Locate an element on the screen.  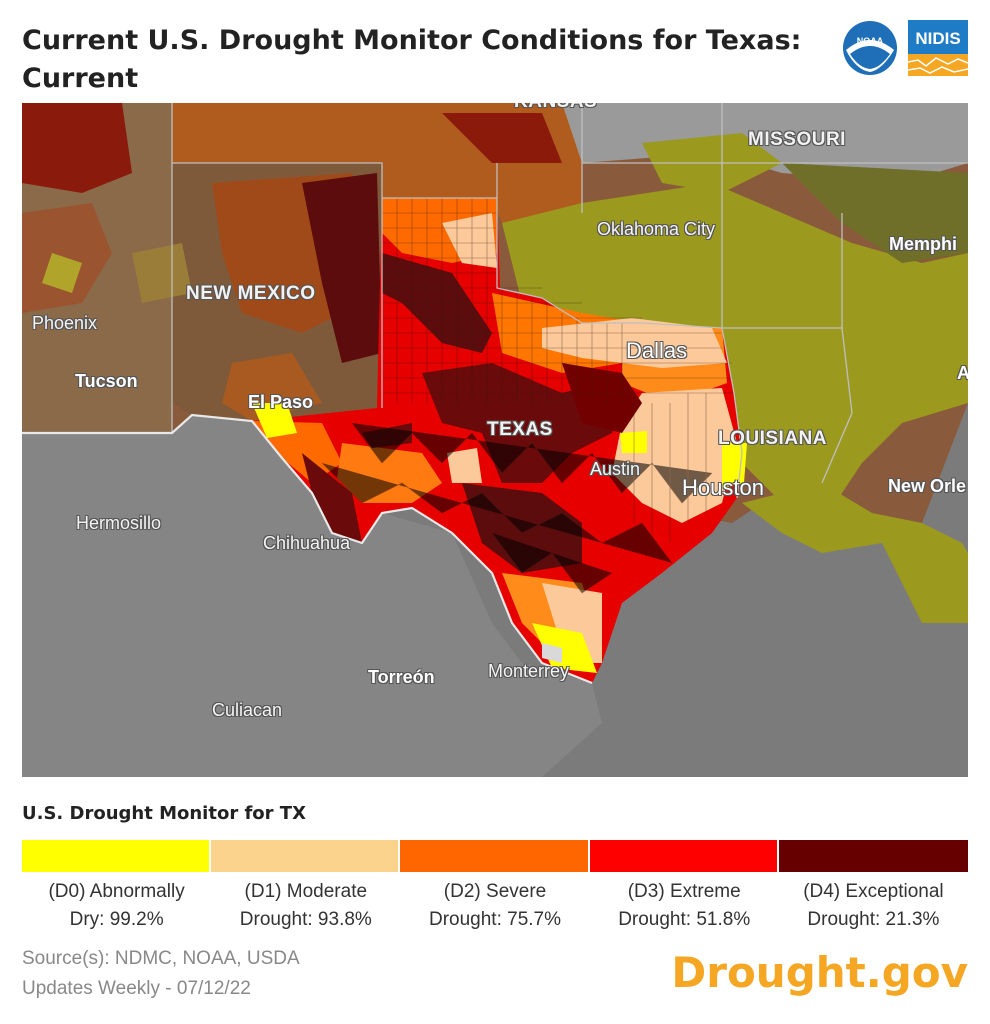
legend-value-d4: Drought: 21.3% is located at coordinates (873, 919).